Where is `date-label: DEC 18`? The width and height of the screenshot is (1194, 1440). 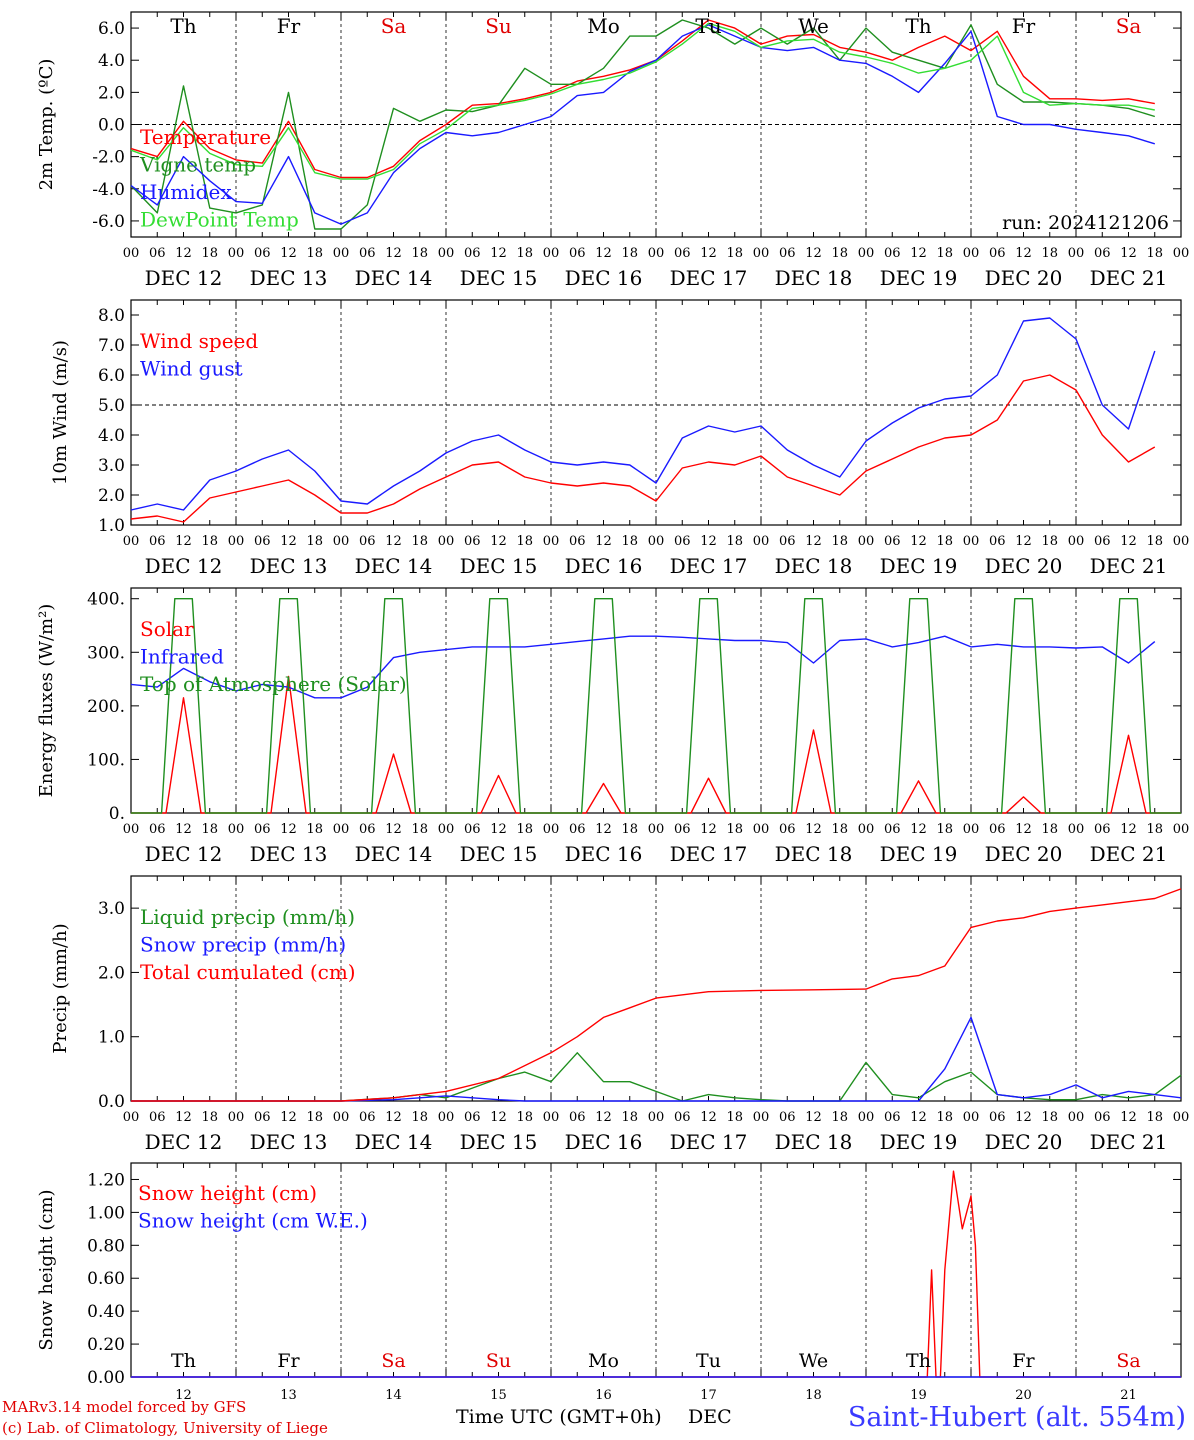 date-label: DEC 18 is located at coordinates (814, 278).